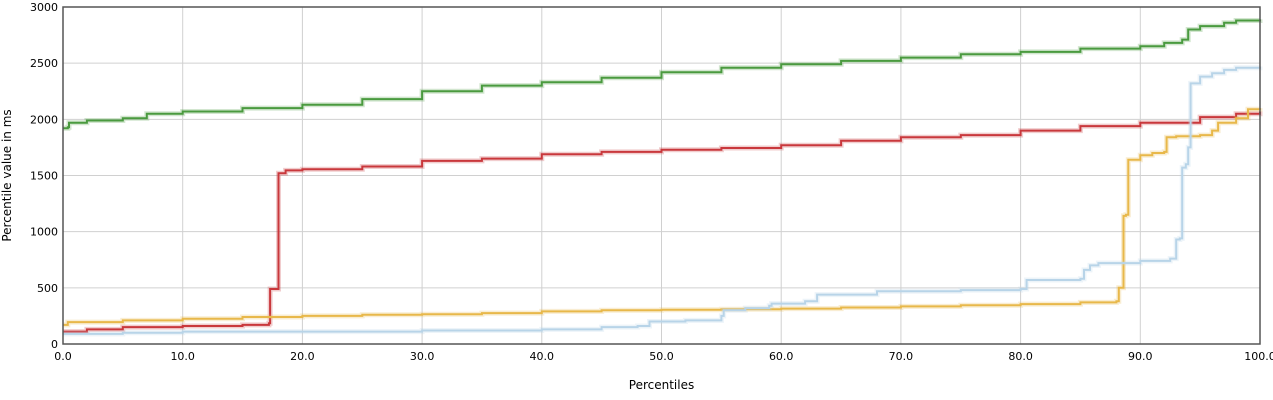 Image resolution: width=1273 pixels, height=400 pixels. What do you see at coordinates (661, 385) in the screenshot?
I see `x-axis-title: Percentiles` at bounding box center [661, 385].